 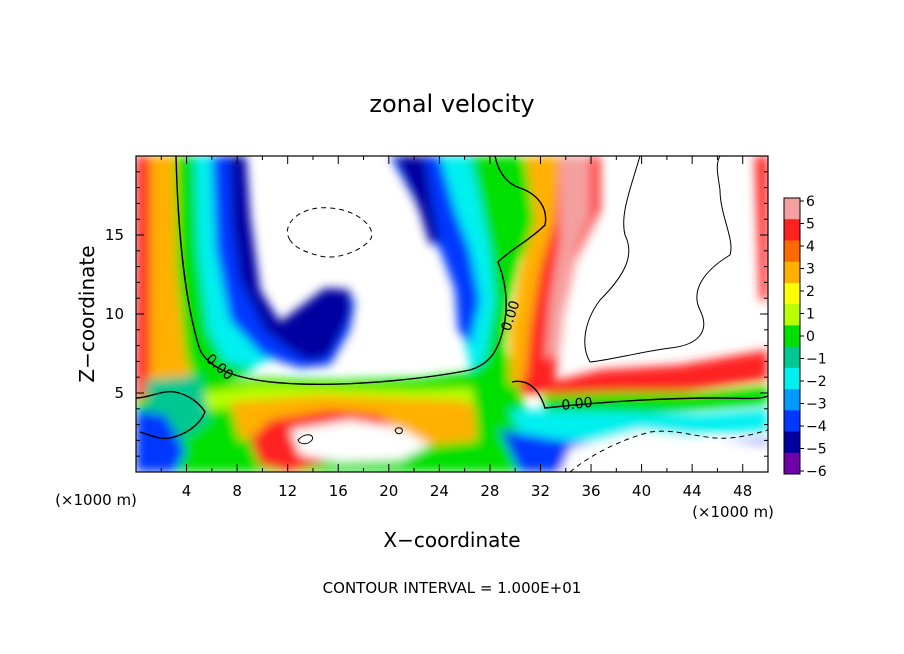 What do you see at coordinates (160, 441) in the screenshot?
I see `field-bottom-left-blue` at bounding box center [160, 441].